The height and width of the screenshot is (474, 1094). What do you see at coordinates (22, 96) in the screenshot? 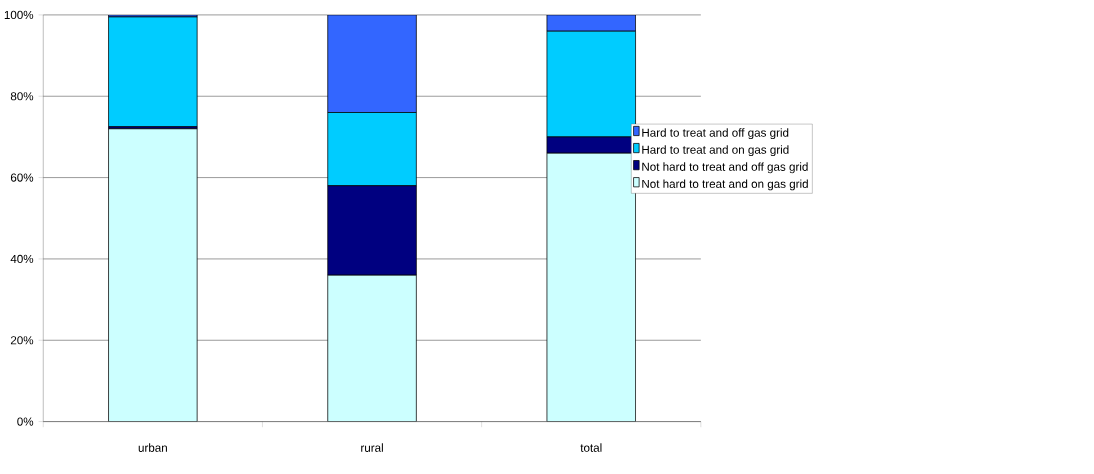
I see `y-tick-label: 80%` at bounding box center [22, 96].